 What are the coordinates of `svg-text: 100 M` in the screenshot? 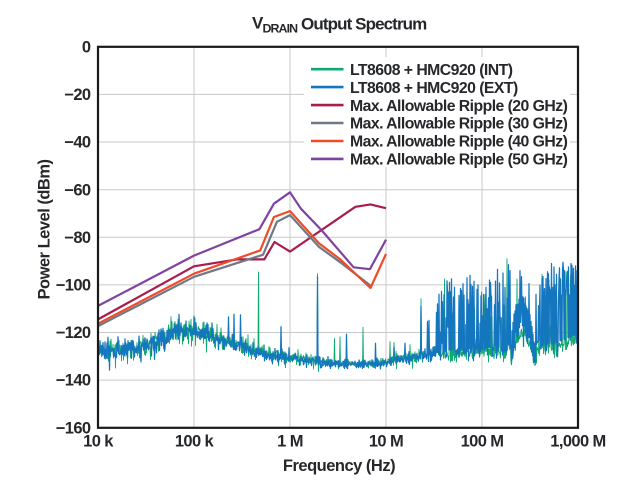 It's located at (482, 442).